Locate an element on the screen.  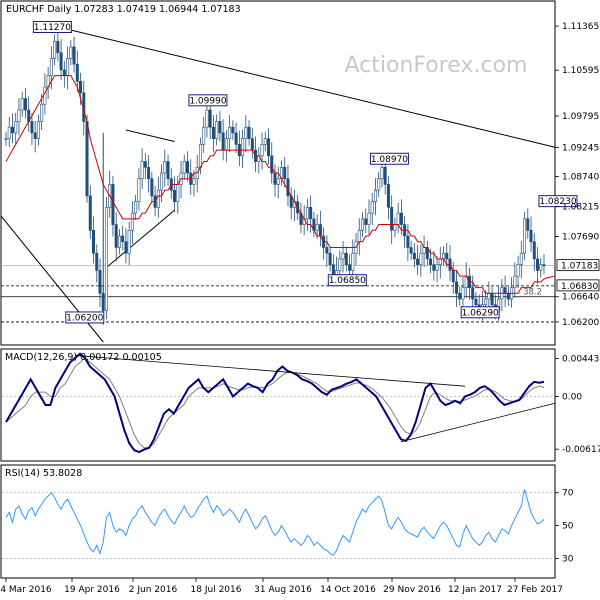
annotation-text: 1.06200 is located at coordinates (84, 318).